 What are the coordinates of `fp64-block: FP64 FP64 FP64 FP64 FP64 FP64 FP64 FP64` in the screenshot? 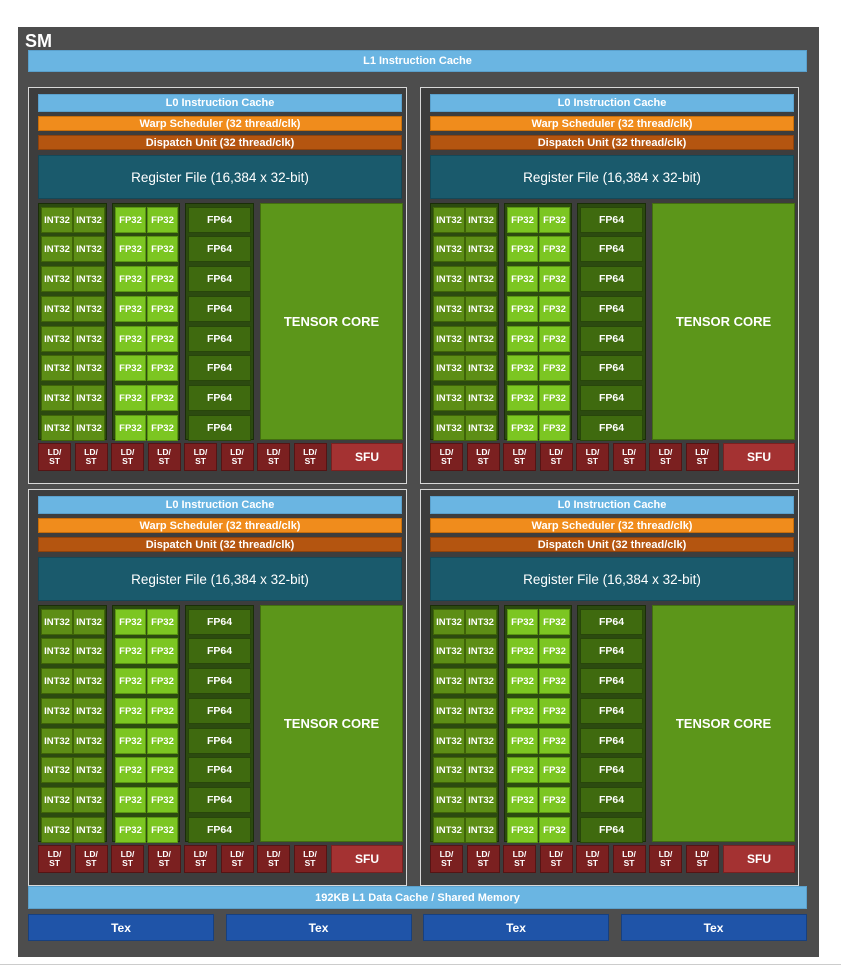 It's located at (219, 322).